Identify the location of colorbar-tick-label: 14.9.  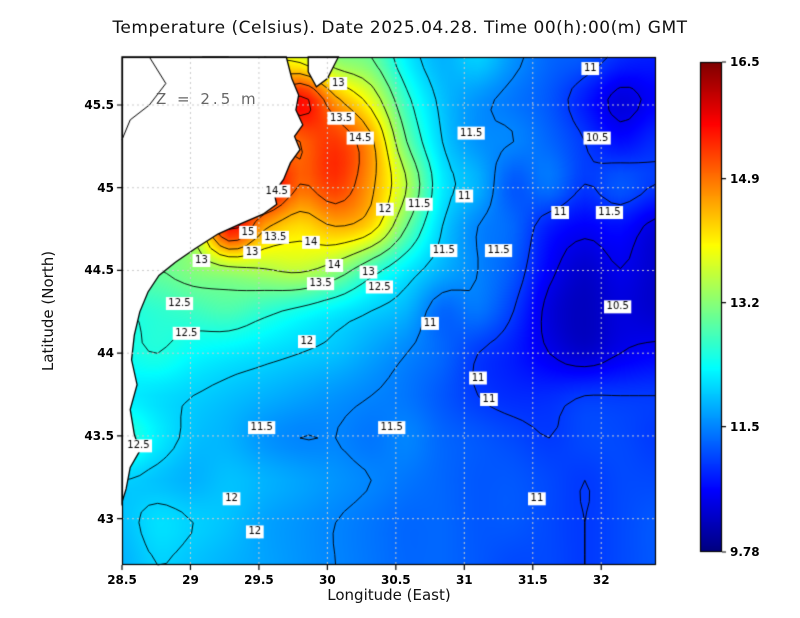
(745, 178).